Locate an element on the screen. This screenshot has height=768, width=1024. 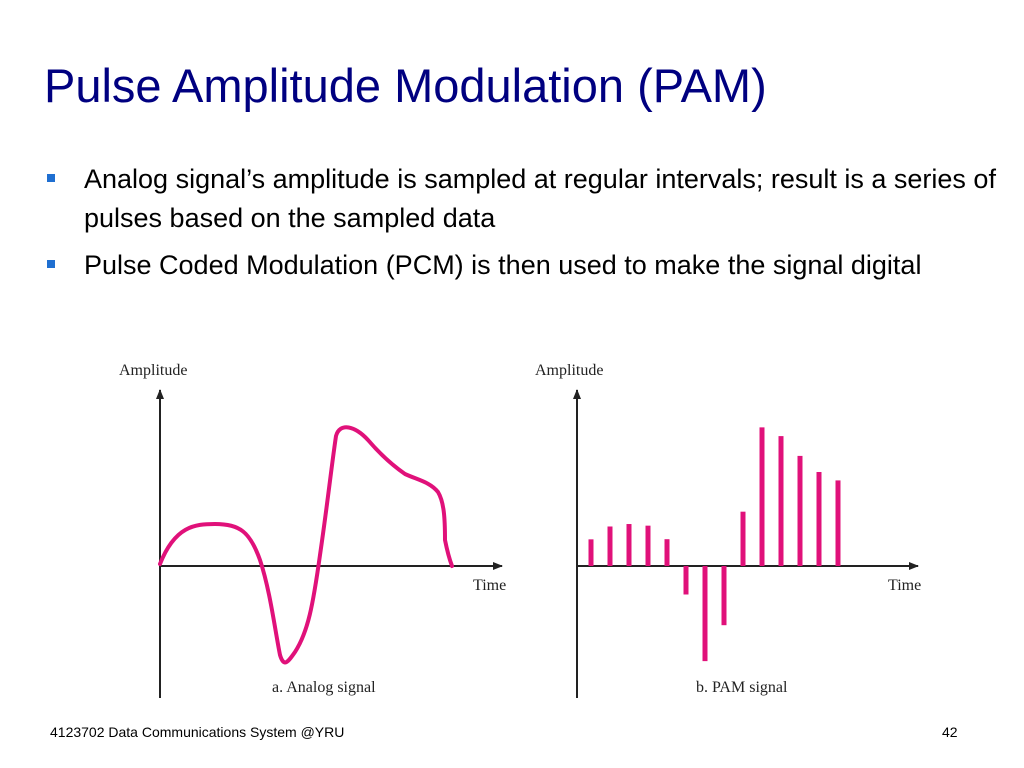
analog-signal-curve is located at coordinates (306, 545).